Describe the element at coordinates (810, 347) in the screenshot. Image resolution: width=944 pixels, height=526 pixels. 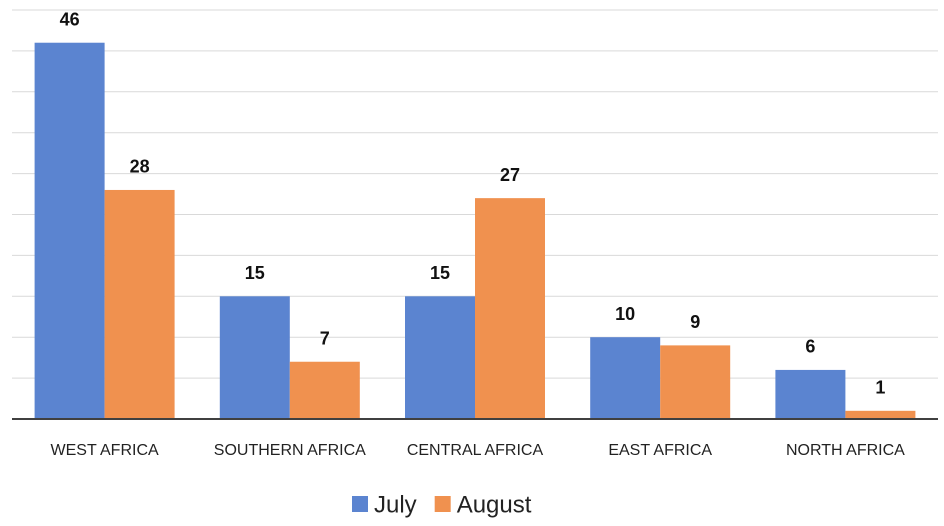
I see `data-label: 6` at that location.